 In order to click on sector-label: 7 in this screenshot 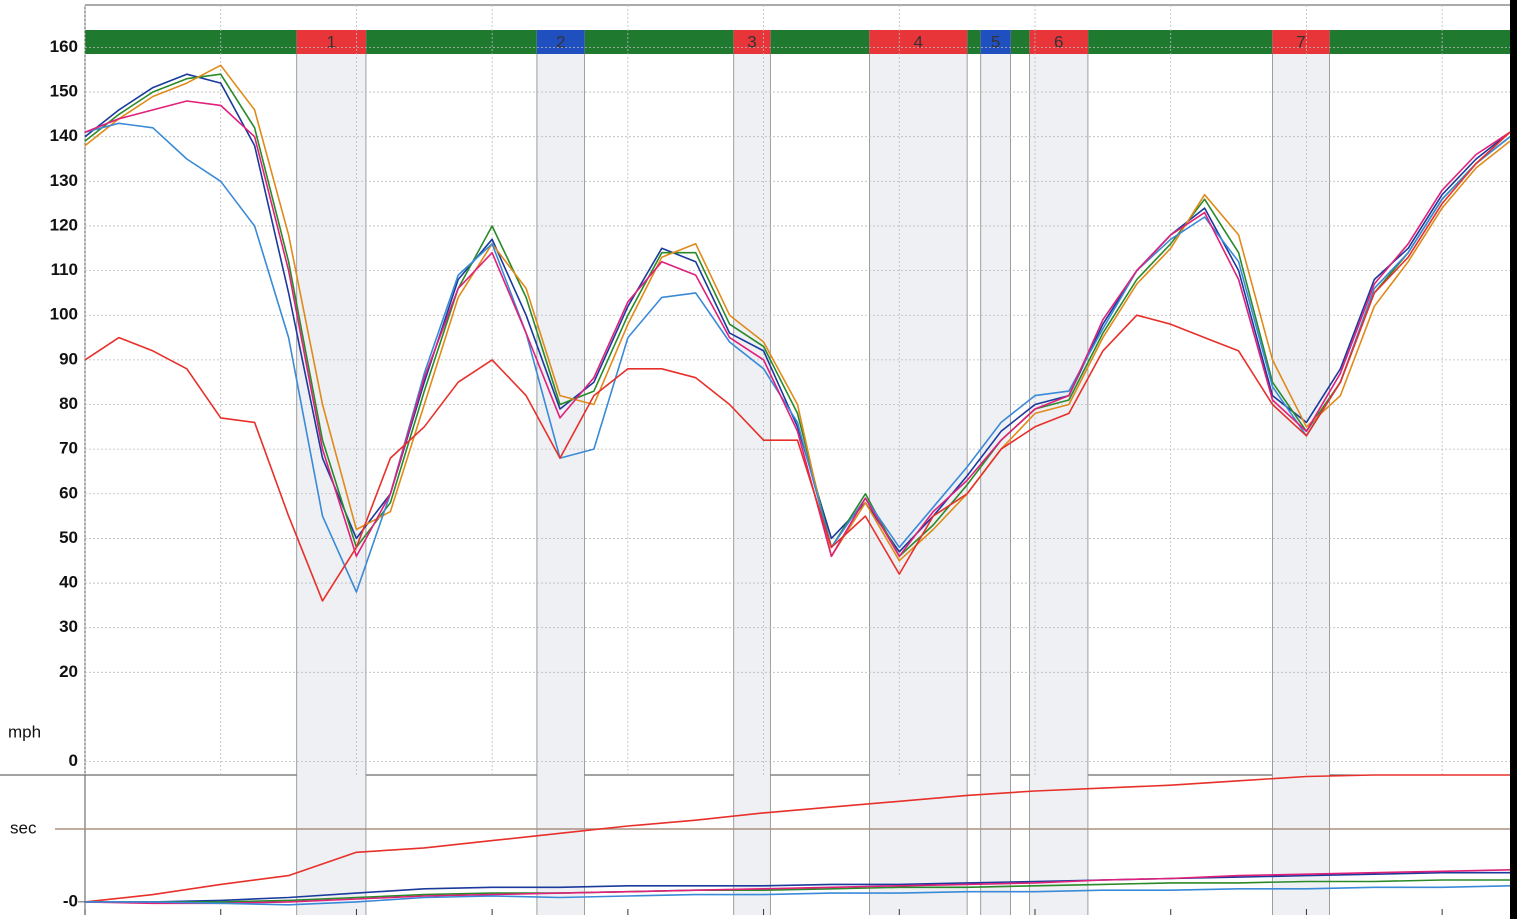, I will do `click(1300, 41)`.